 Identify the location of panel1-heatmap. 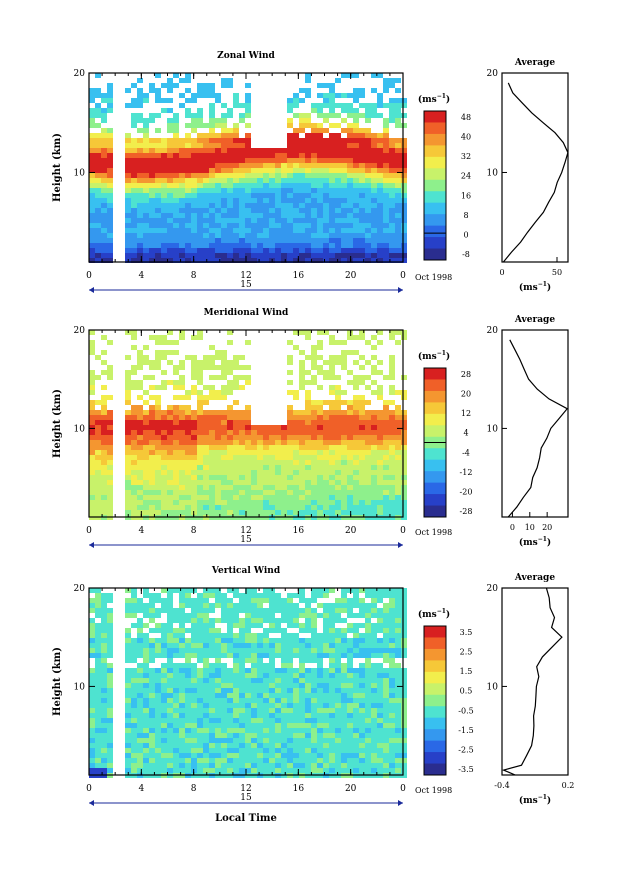
(248, 168).